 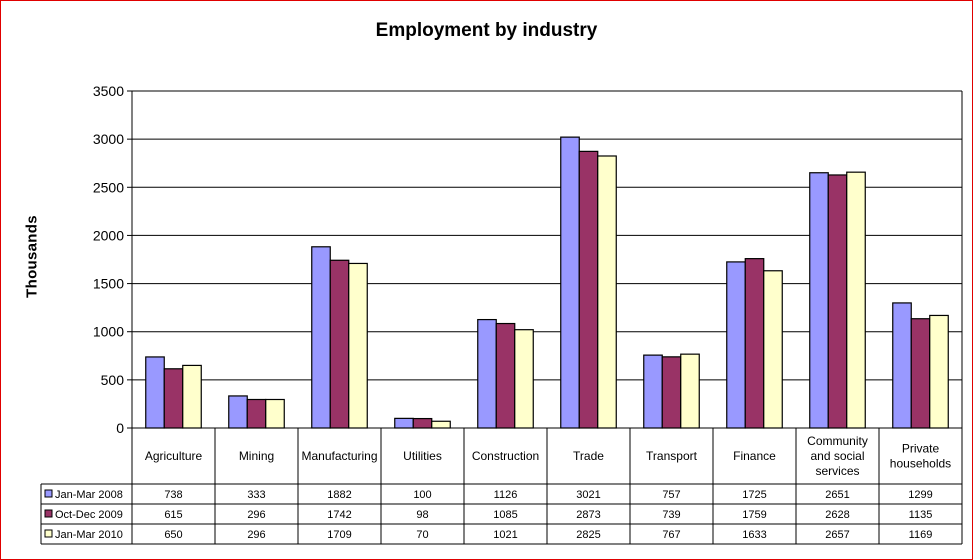 What do you see at coordinates (173, 535) in the screenshot?
I see `data-cell: 650` at bounding box center [173, 535].